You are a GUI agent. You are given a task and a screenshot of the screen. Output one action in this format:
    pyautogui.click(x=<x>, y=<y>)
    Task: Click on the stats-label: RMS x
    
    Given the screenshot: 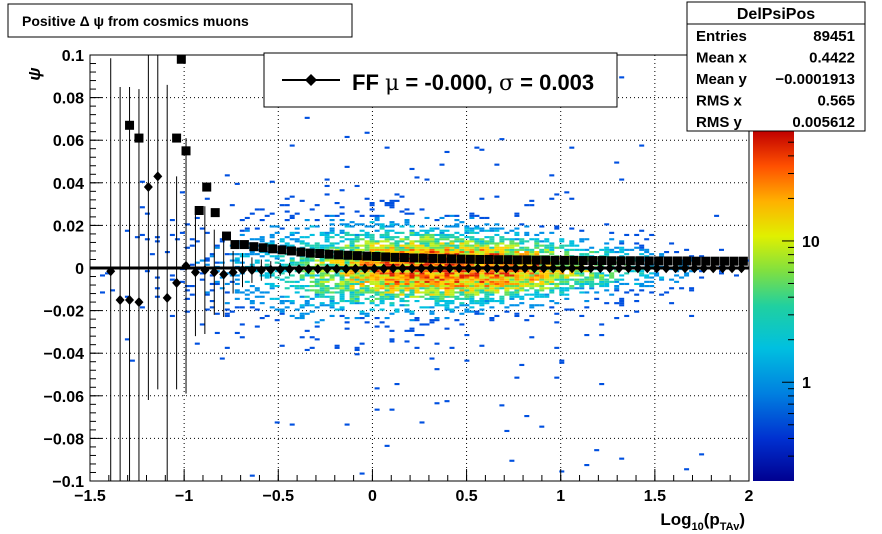 What is the action you would take?
    pyautogui.click(x=719, y=101)
    